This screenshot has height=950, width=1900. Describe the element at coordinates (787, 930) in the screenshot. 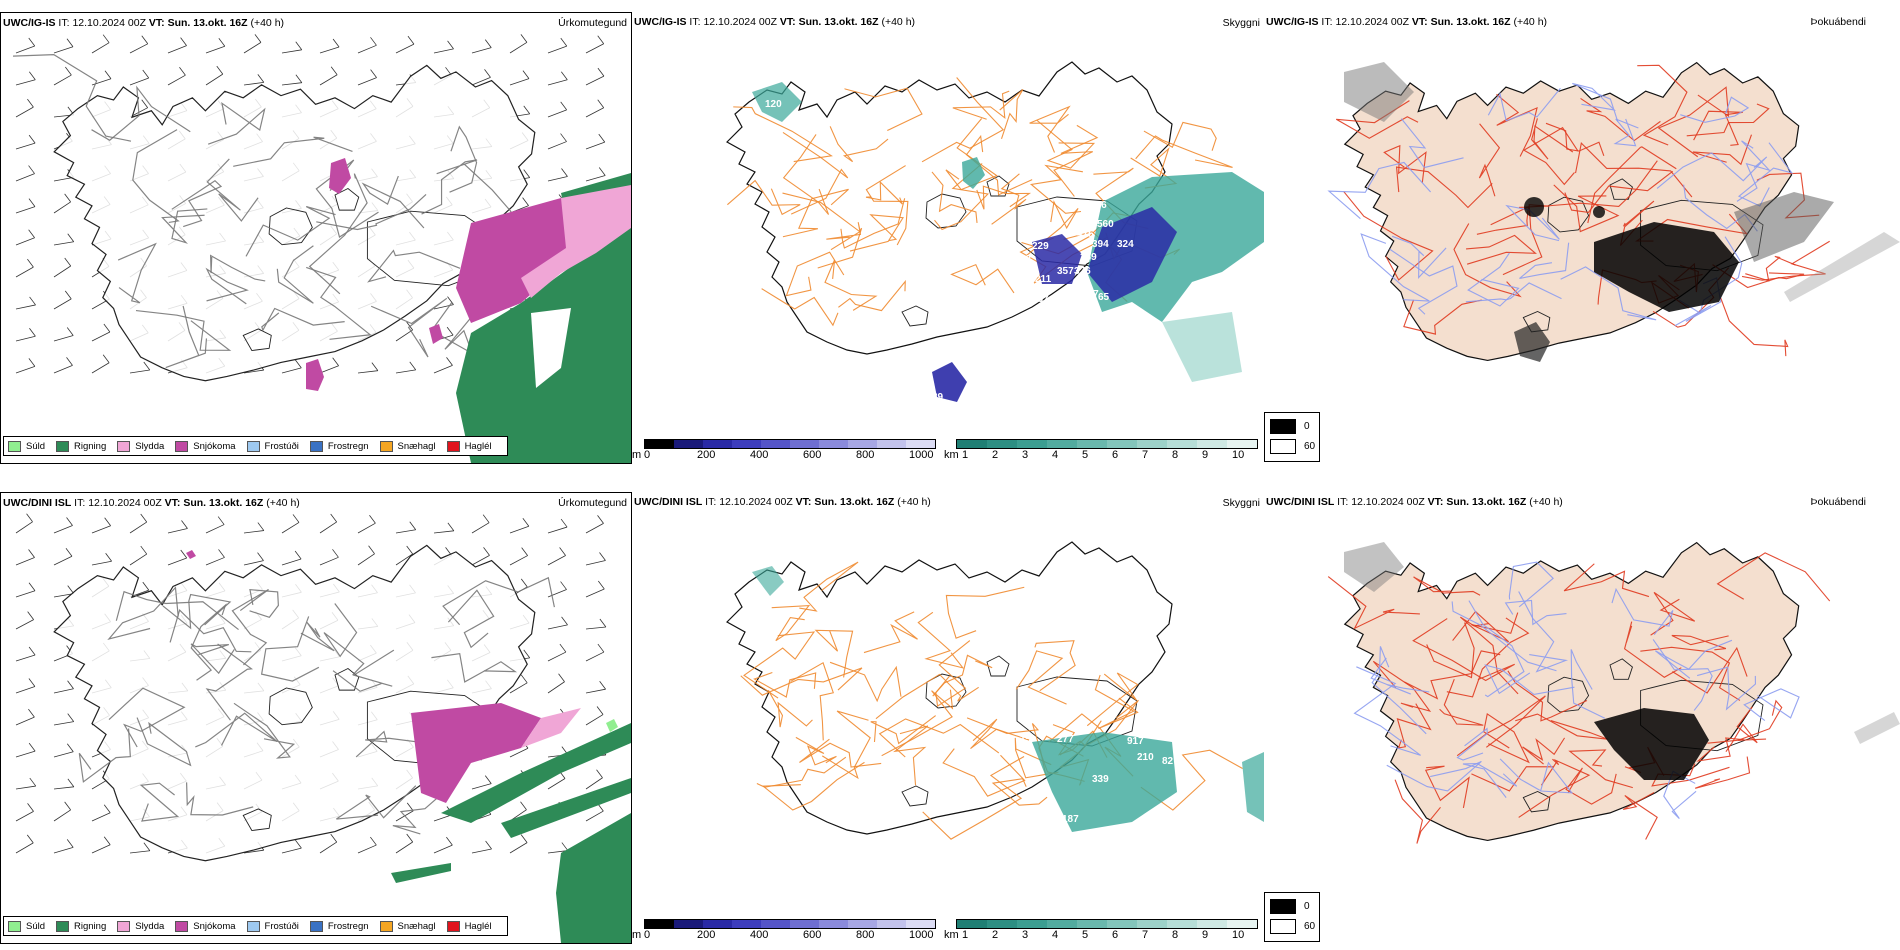

I see `cloud-base-colorbar: m 0 200 400 600 800 1000` at that location.